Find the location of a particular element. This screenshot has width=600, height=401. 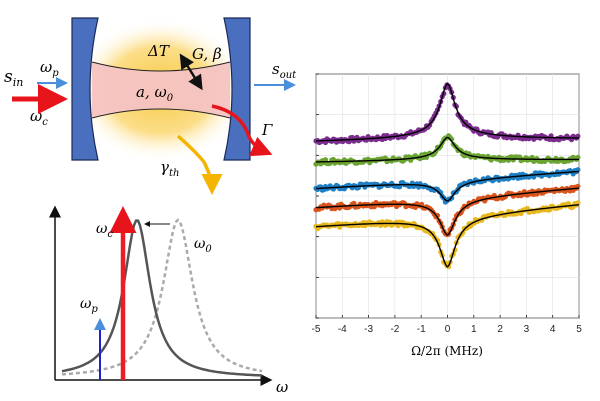

x-tick-label: -1 is located at coordinates (421, 329).